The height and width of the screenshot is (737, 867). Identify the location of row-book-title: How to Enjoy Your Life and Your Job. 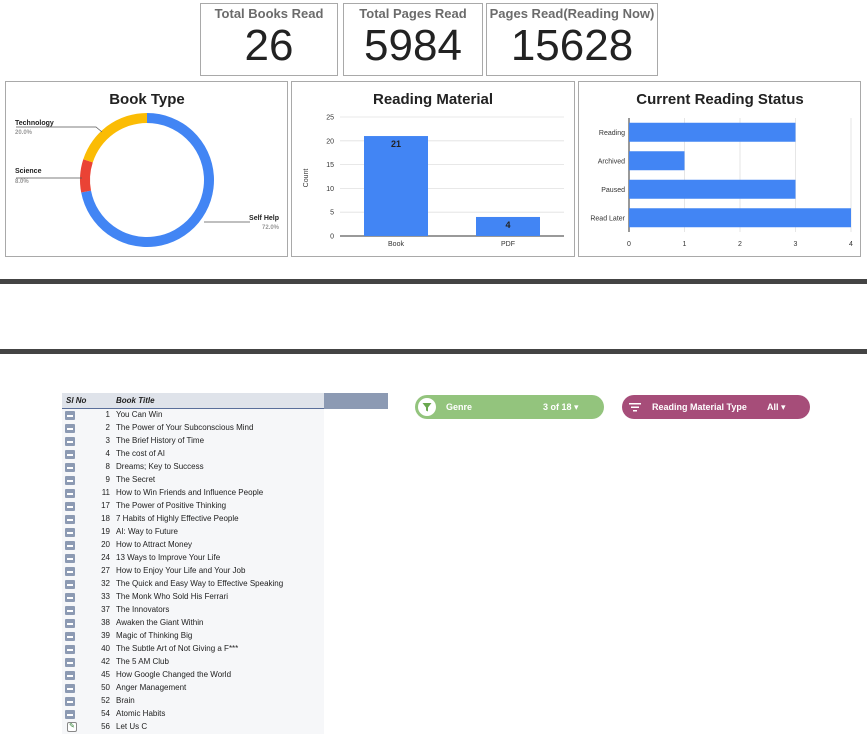
(181, 570).